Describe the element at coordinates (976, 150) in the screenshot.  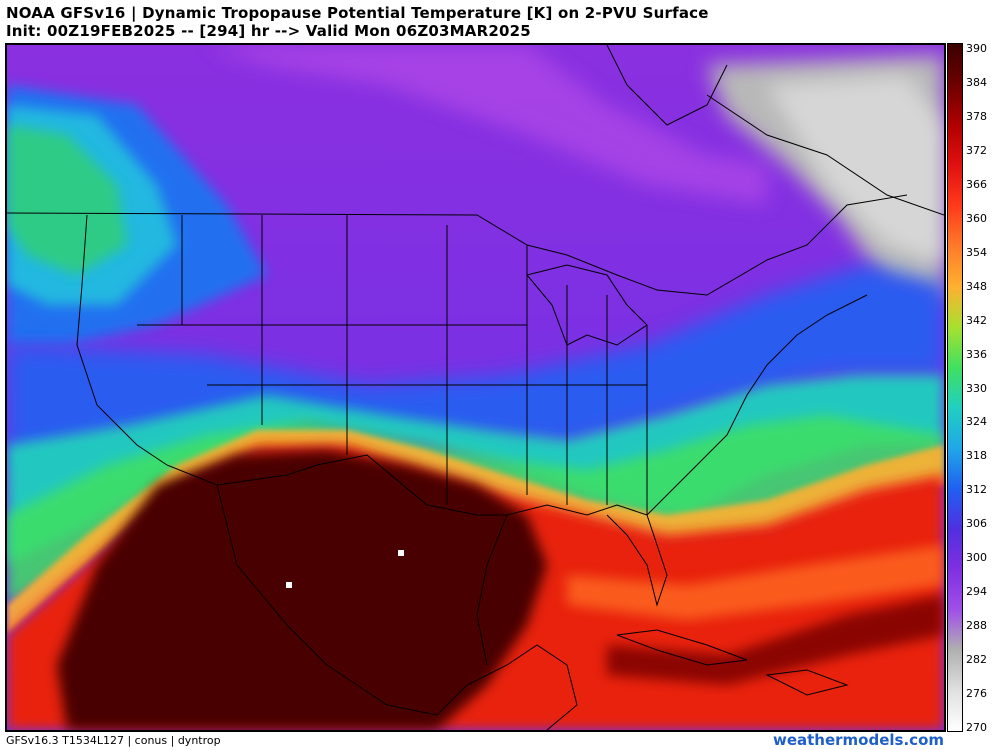
I see `colorbar-tick-label: 372` at that location.